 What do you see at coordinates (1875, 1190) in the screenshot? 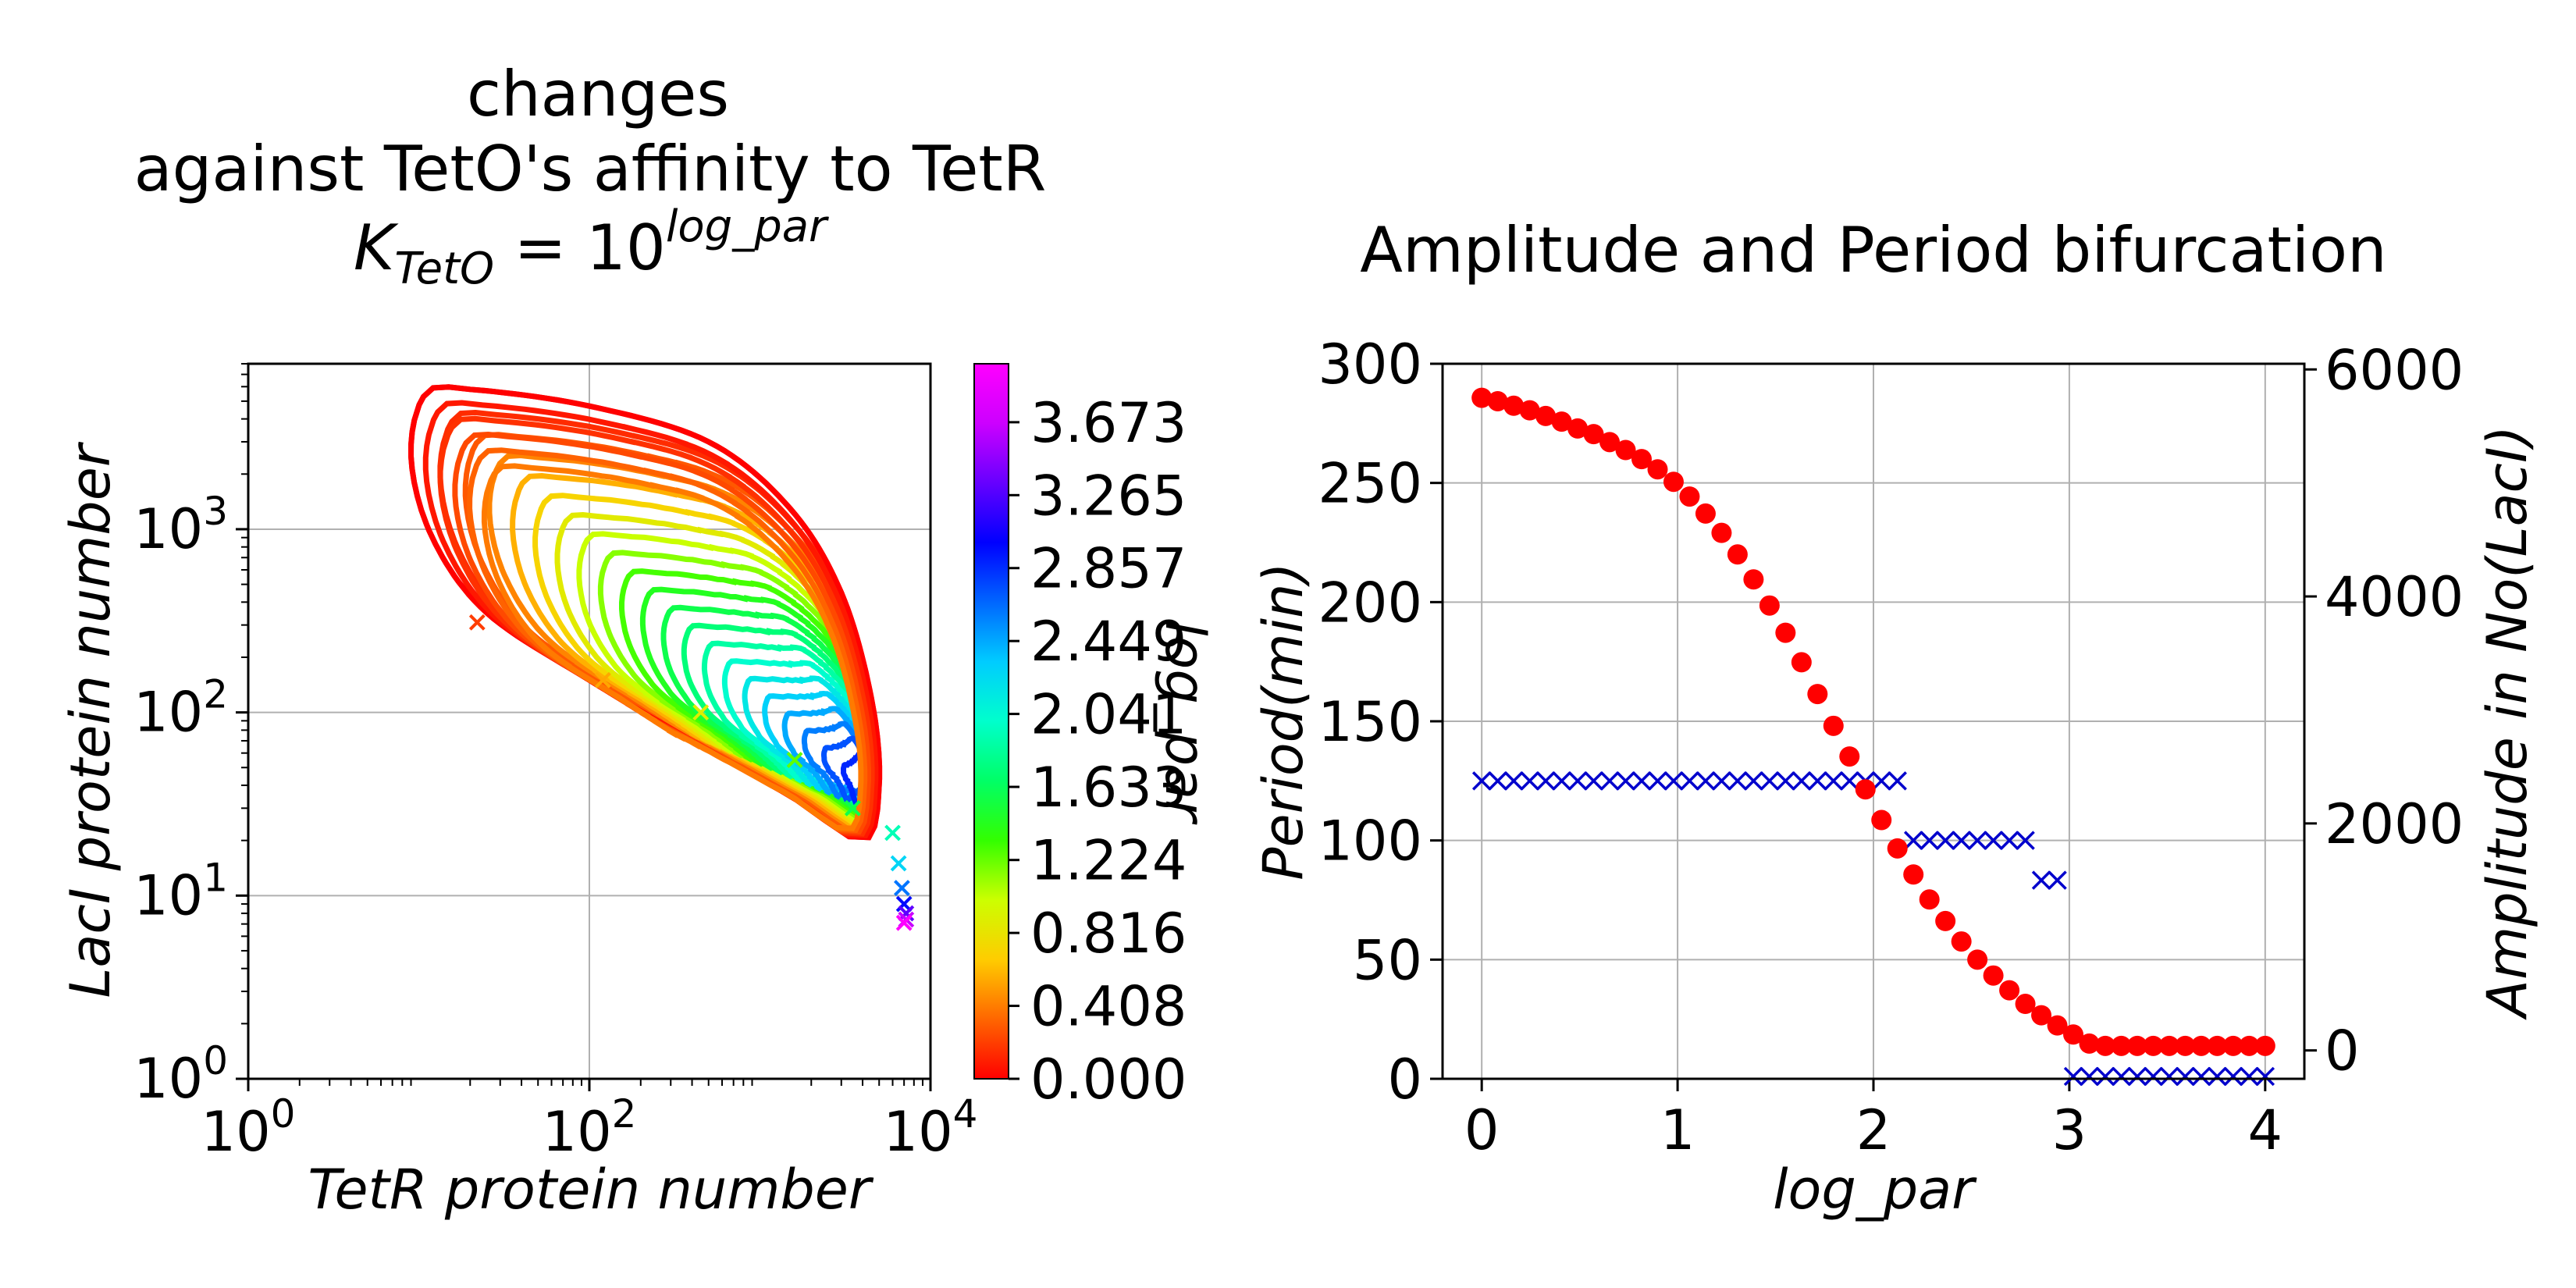
I see `right-x-axis-label: log_par` at bounding box center [1875, 1190].